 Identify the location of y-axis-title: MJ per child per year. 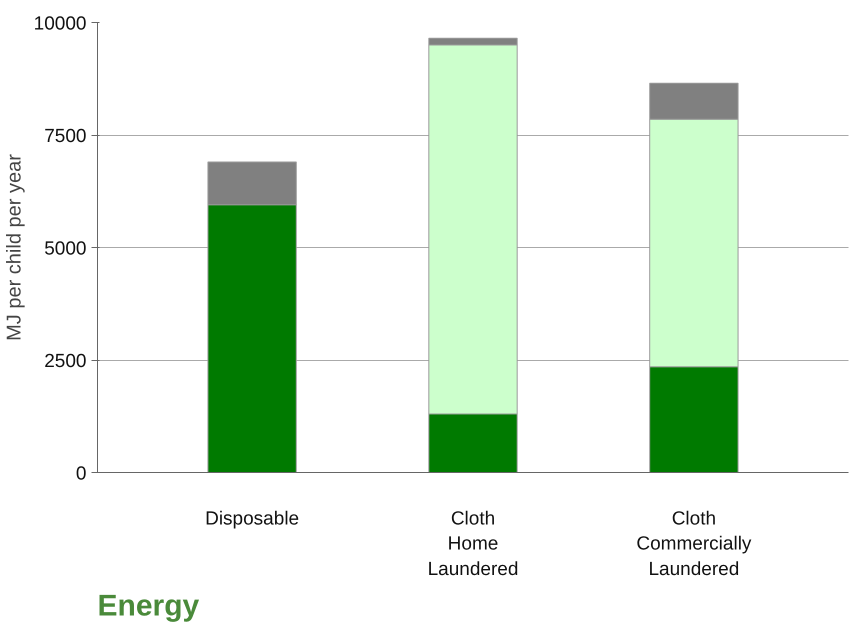
(15, 247).